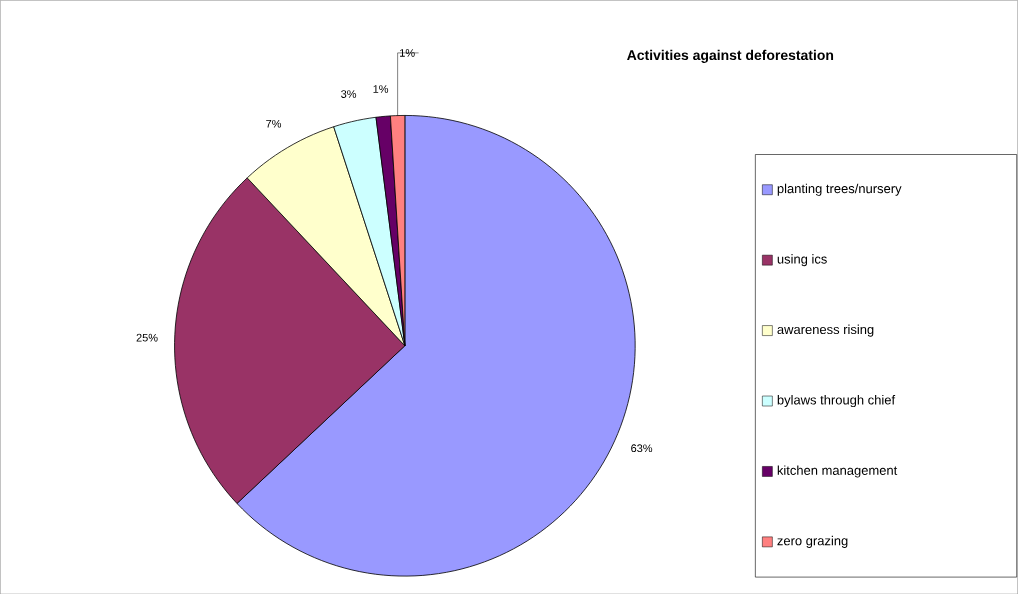  Describe the element at coordinates (730, 56) in the screenshot. I see `chart-title: Activities against deforestation` at that location.